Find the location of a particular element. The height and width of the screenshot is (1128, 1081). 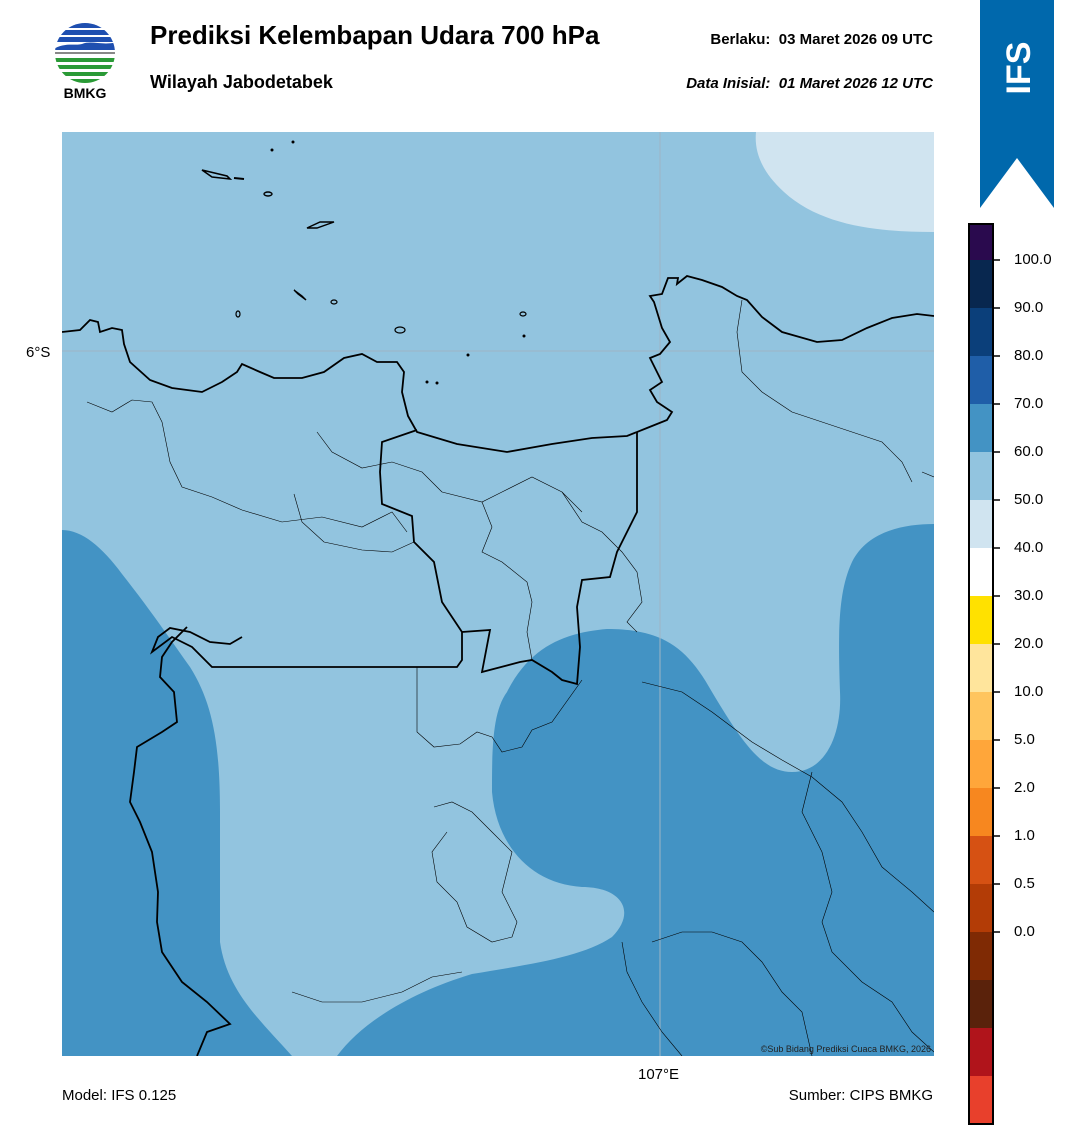

model-info: Model: IFS 0.125 is located at coordinates (119, 1095).